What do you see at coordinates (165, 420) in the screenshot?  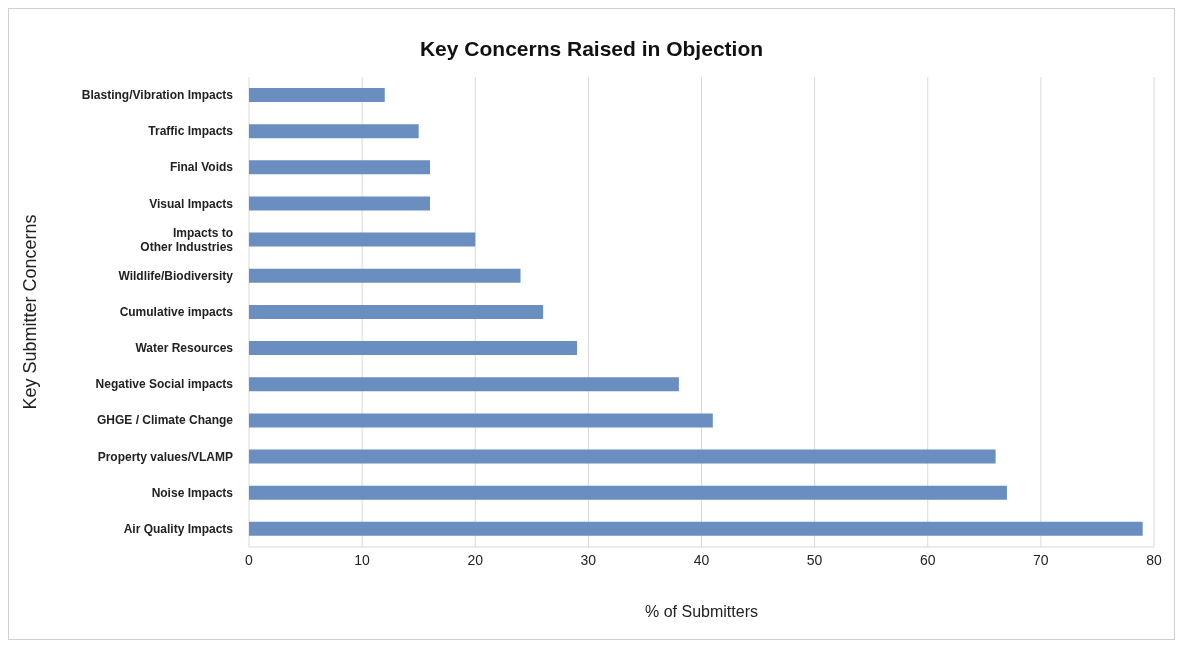 I see `y-tick-label: GHGE / Climate Change` at bounding box center [165, 420].